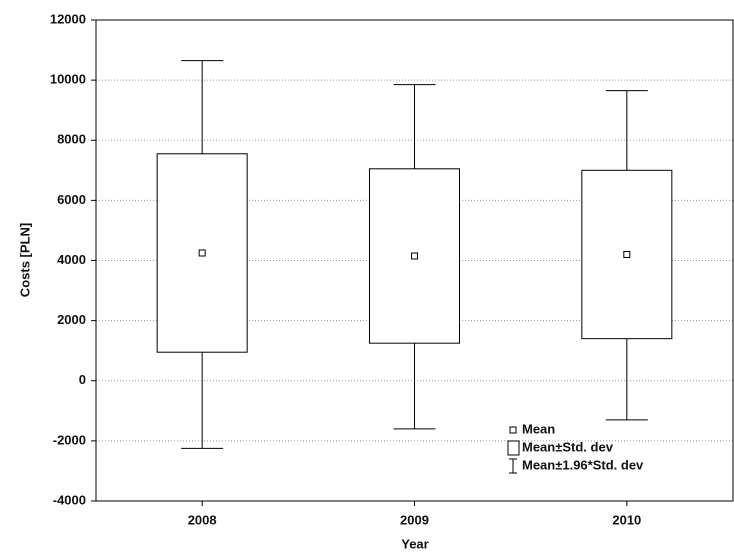 This screenshot has width=734, height=553. Describe the element at coordinates (69, 439) in the screenshot. I see `y-tick-label: -2000` at that location.